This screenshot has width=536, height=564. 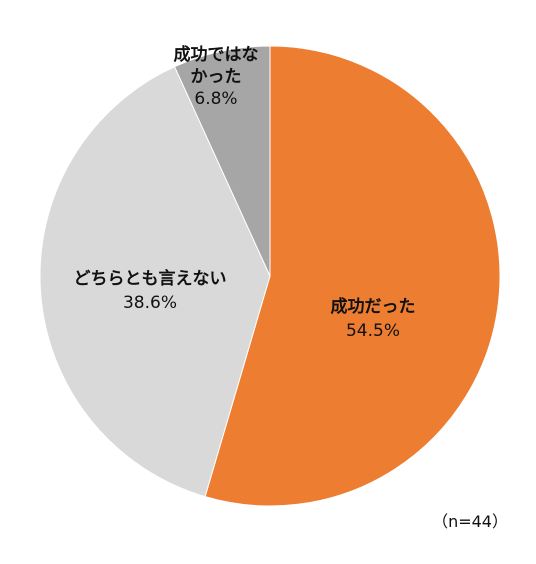 What do you see at coordinates (216, 77) in the screenshot?
I see `slice-category-label: かった` at bounding box center [216, 77].